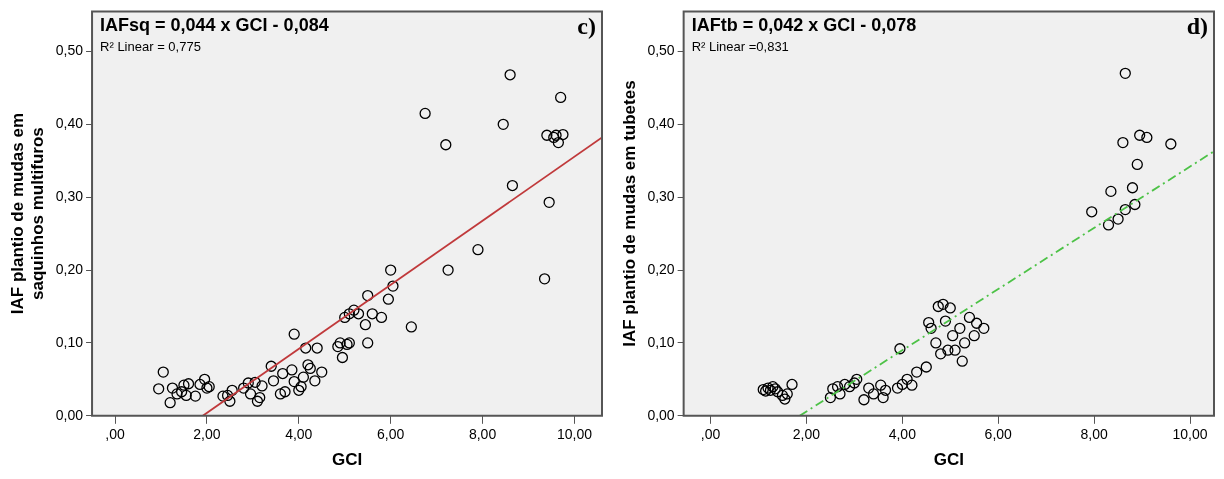  Describe the element at coordinates (1197, 25) in the screenshot. I see `annotation: d)` at that location.